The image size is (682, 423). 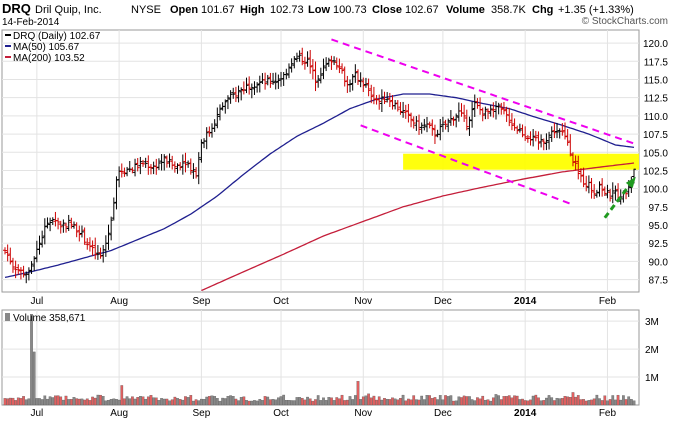 I want to click on month-label: Sep, so click(x=201, y=301).